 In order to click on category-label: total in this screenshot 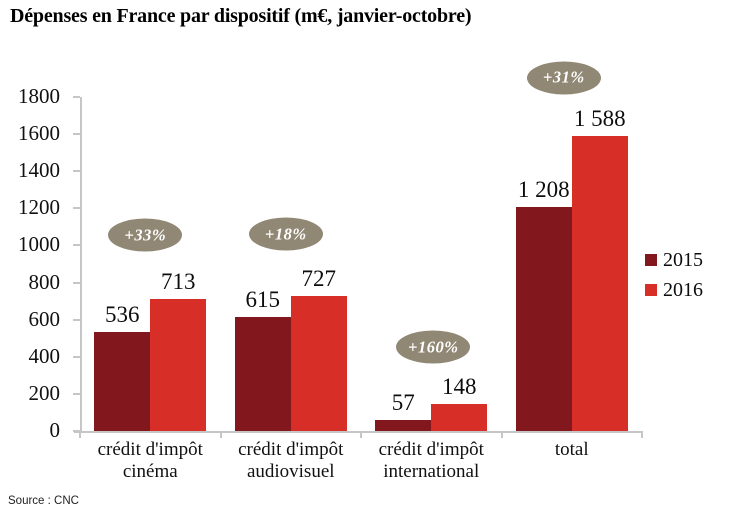, I will do `click(571, 449)`.